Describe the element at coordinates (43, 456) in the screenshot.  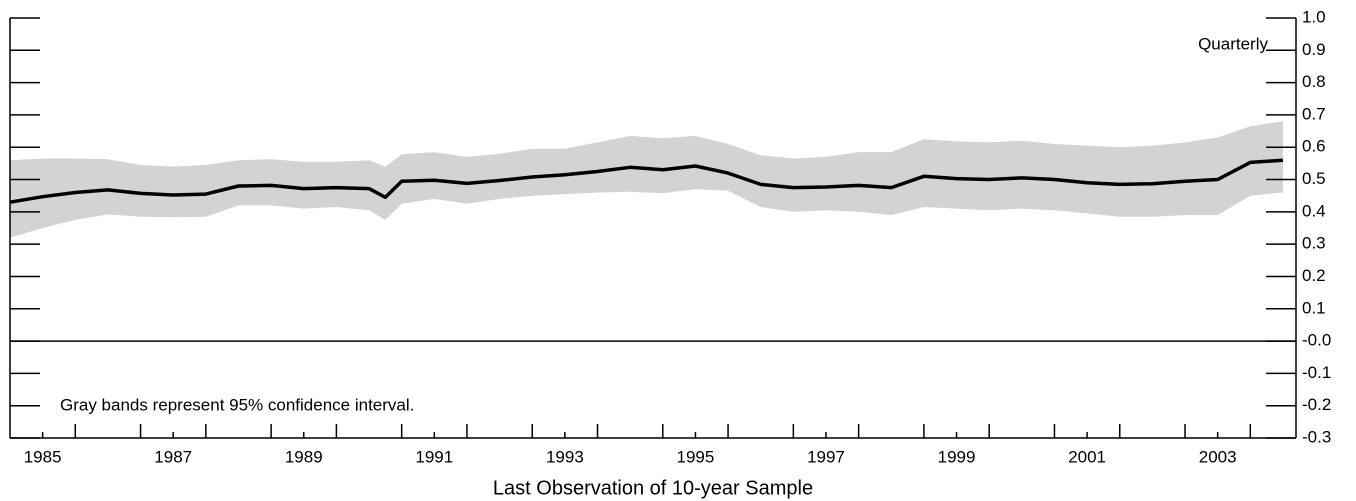
I see `x-tick-label: 1985` at that location.